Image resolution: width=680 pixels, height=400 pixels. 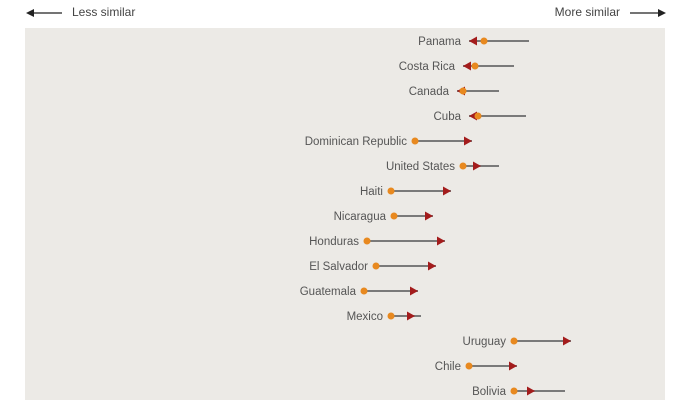 What do you see at coordinates (44, 13) in the screenshot?
I see `left-arrow-icon` at bounding box center [44, 13].